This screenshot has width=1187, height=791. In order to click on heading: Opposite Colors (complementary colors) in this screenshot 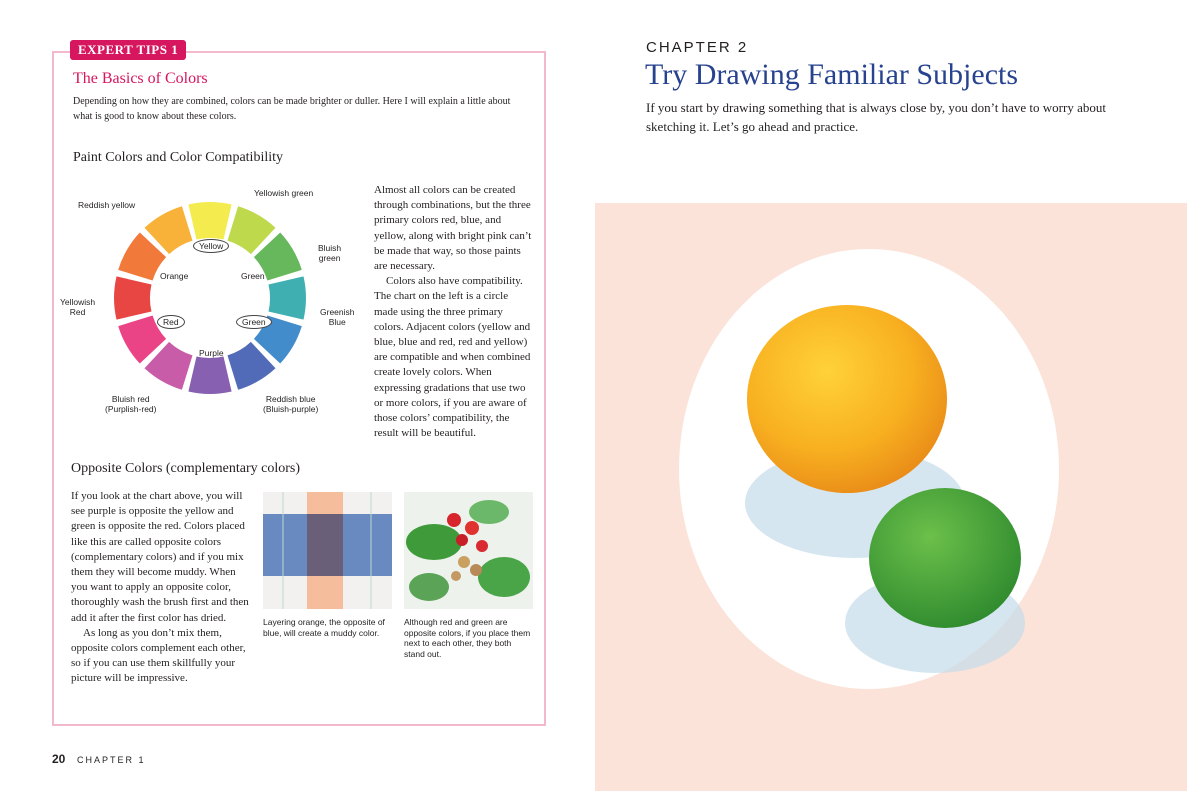, I will do `click(186, 468)`.